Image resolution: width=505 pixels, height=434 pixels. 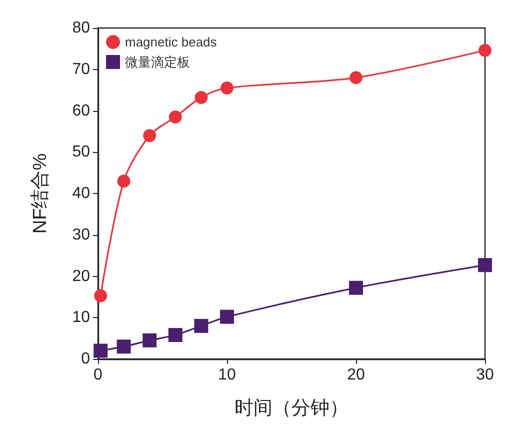 What do you see at coordinates (291, 408) in the screenshot?
I see `x-axis-title: 时间（分钟）` at bounding box center [291, 408].